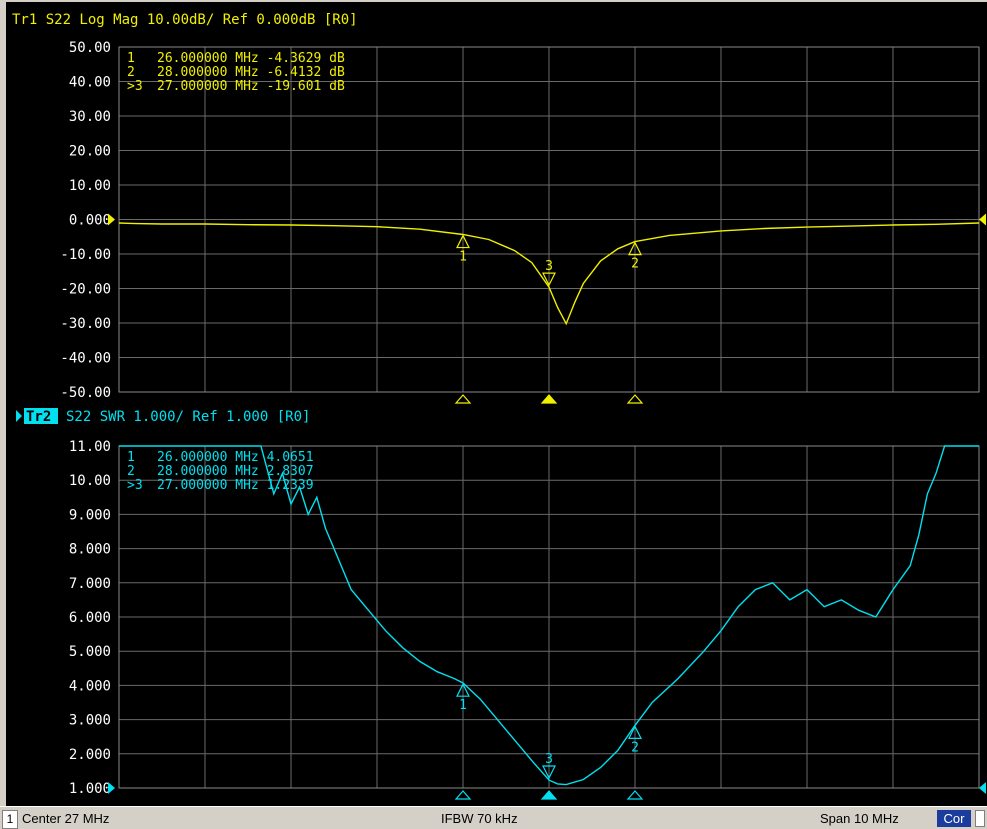 The width and height of the screenshot is (987, 829). I want to click on trace2-badge-bg, so click(41, 416).